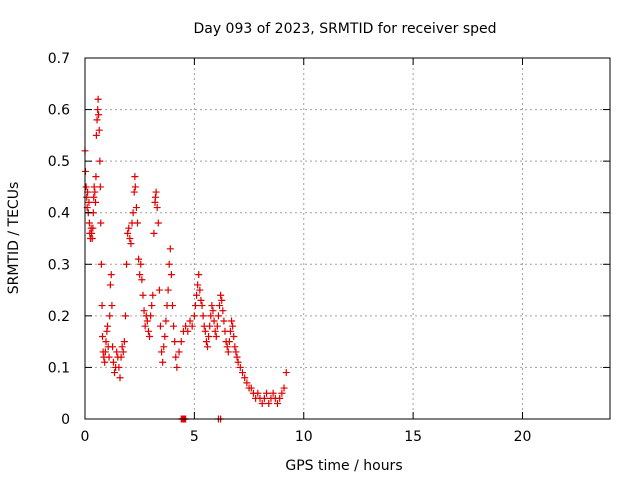  What do you see at coordinates (194, 437) in the screenshot?
I see `x-tick-label: 5` at bounding box center [194, 437].